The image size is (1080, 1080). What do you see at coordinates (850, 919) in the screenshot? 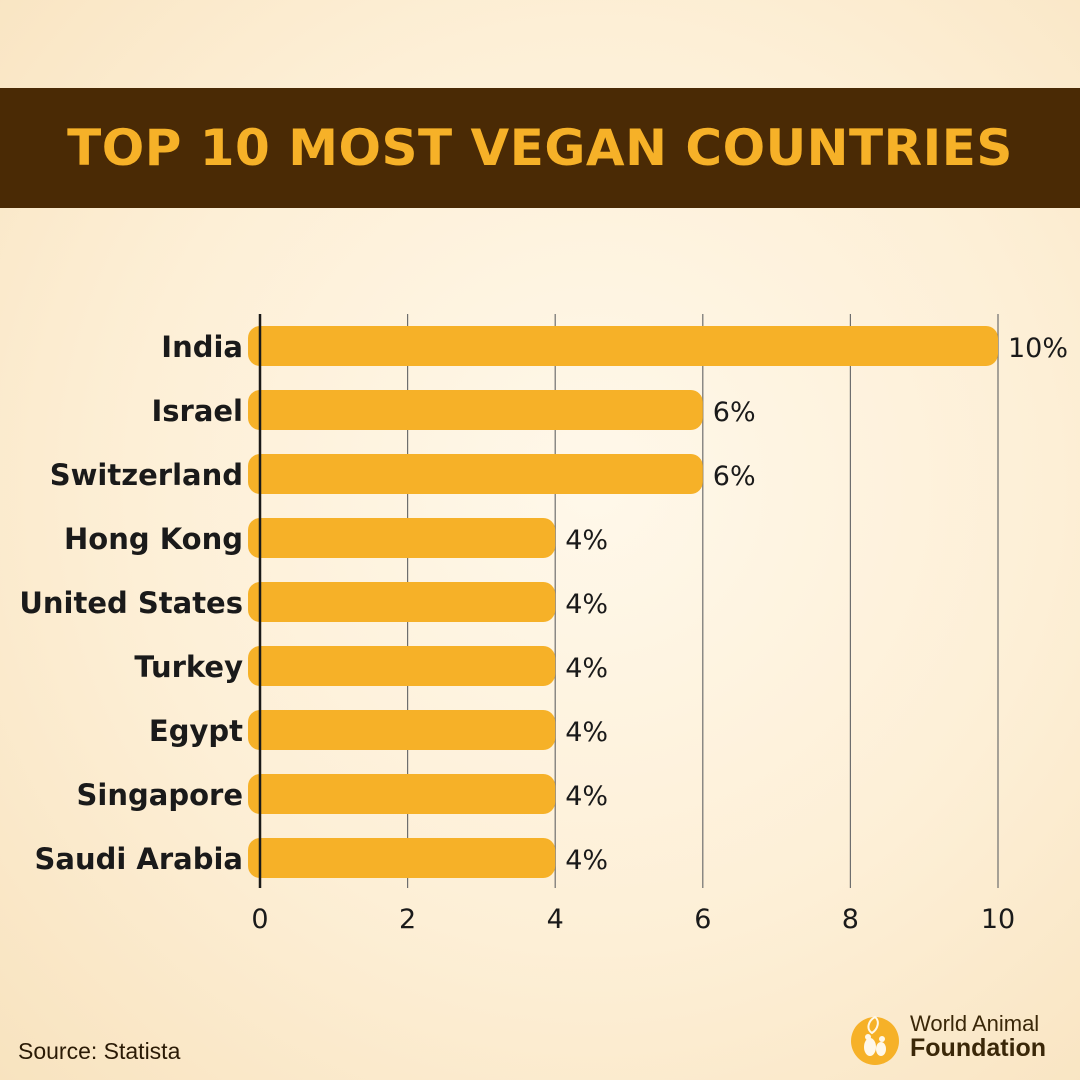
I see `x-tick-label: 8` at bounding box center [850, 919].